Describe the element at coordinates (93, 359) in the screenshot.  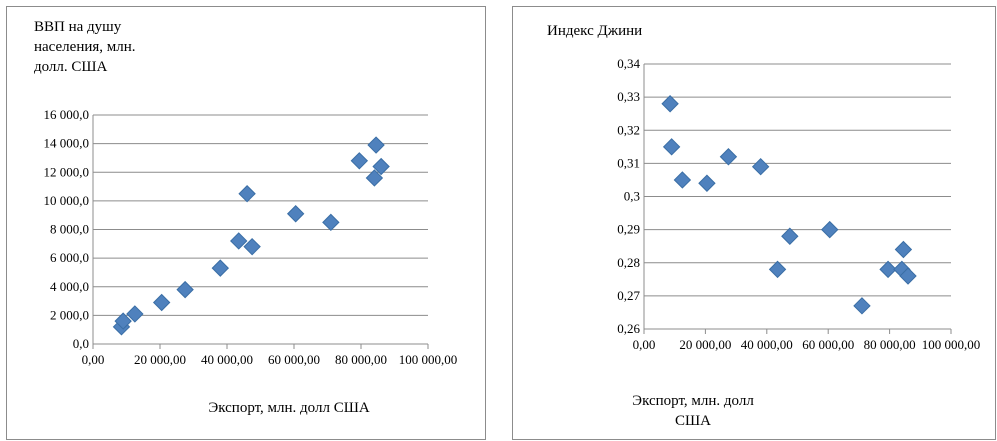
I see `gdp-x-tick-label: 0,00` at that location.